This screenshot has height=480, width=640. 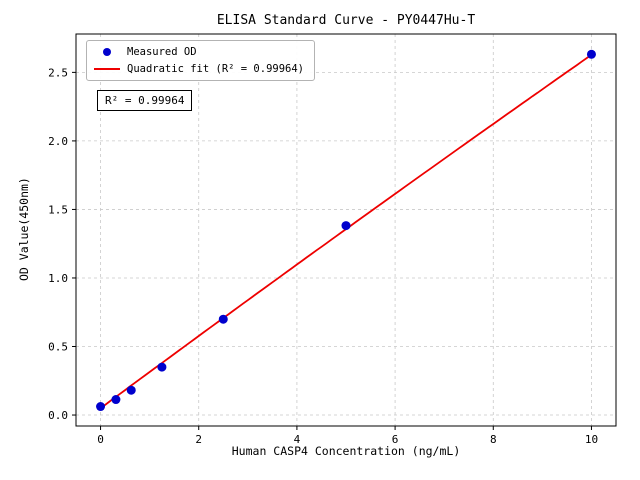 I want to click on chart-title: ELISA Standard Curve - PY0447Hu-T, so click(x=346, y=20).